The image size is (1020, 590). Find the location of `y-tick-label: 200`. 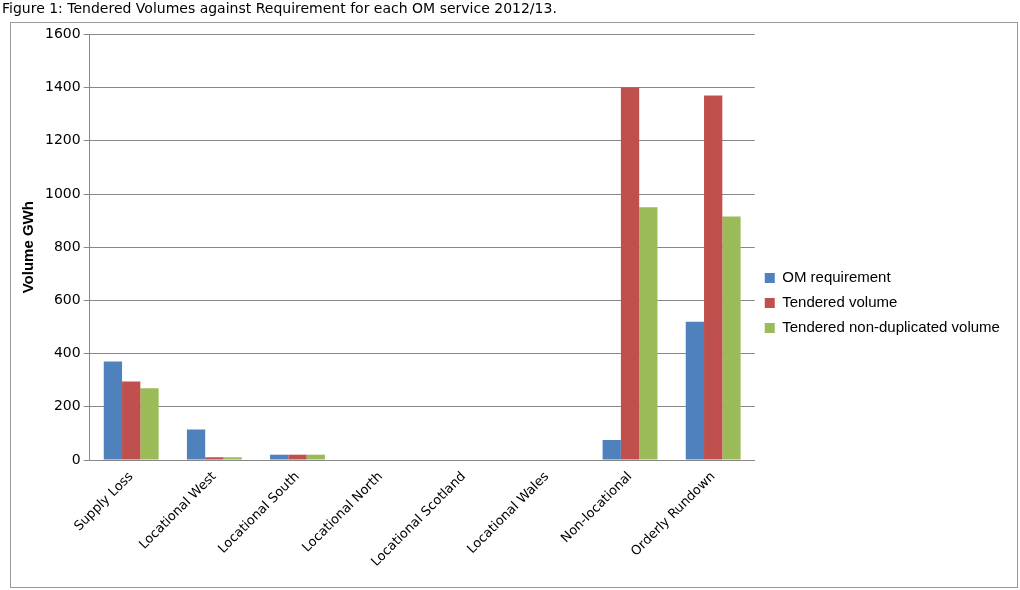

y-tick-label: 200 is located at coordinates (67, 405).